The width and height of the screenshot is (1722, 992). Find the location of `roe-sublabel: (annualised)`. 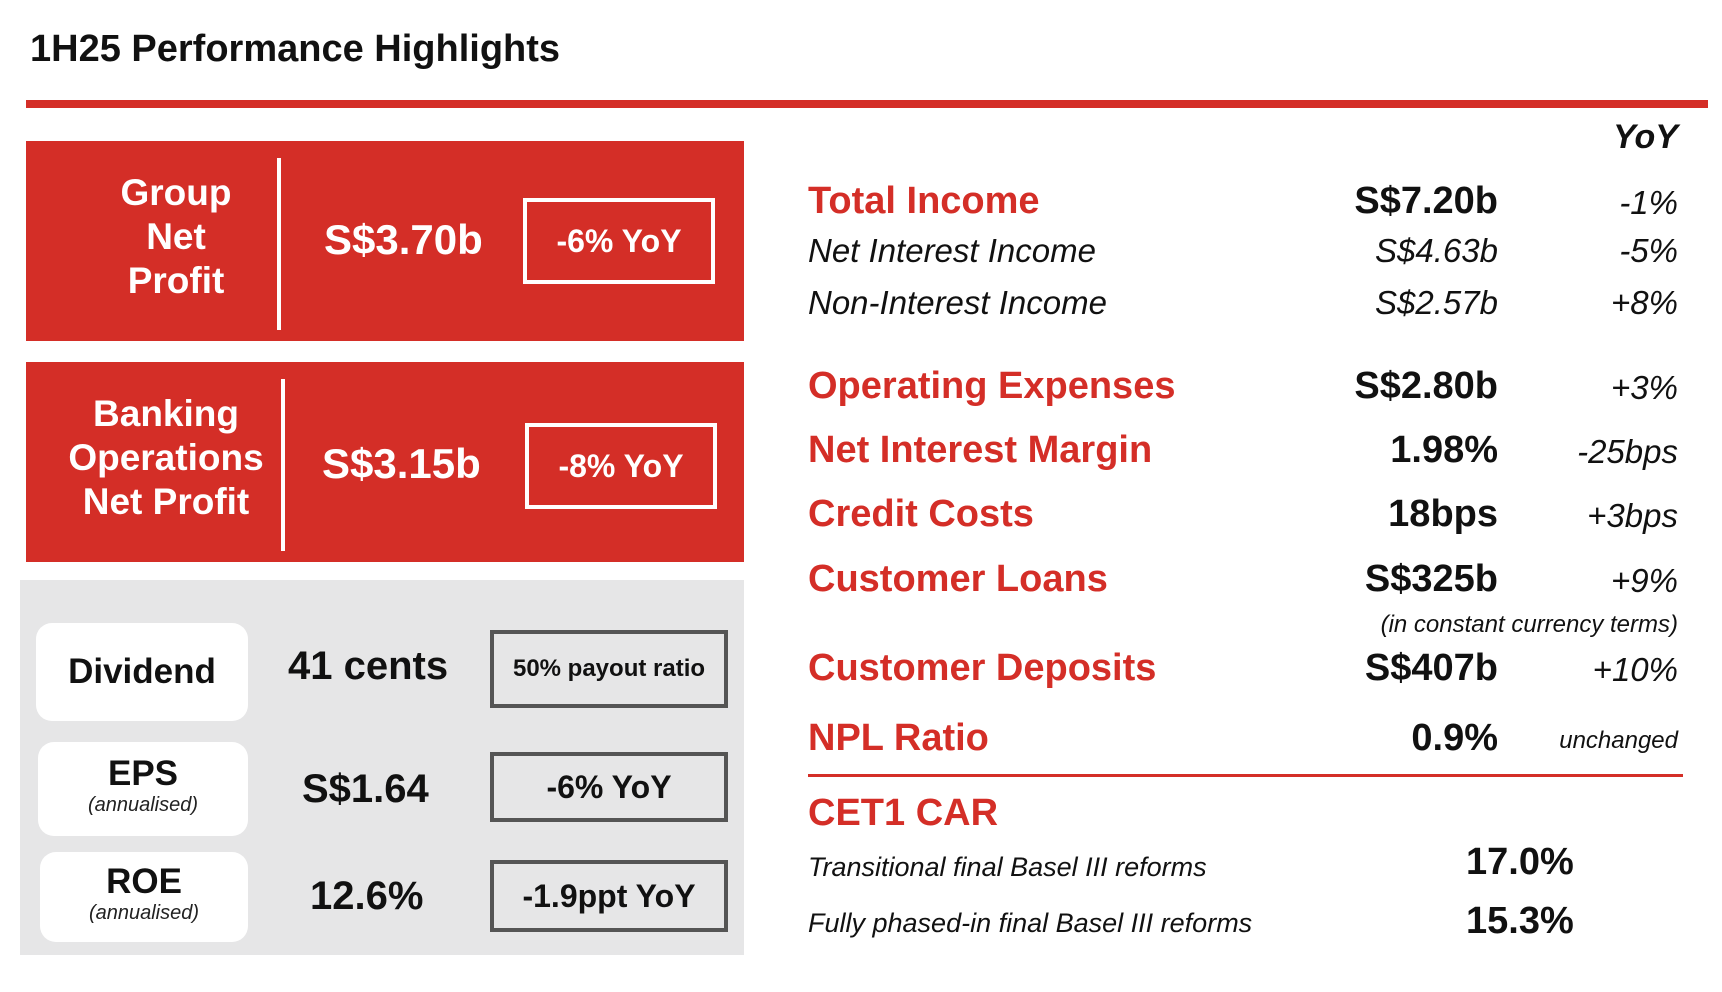

roe-sublabel: (annualised) is located at coordinates (144, 913).